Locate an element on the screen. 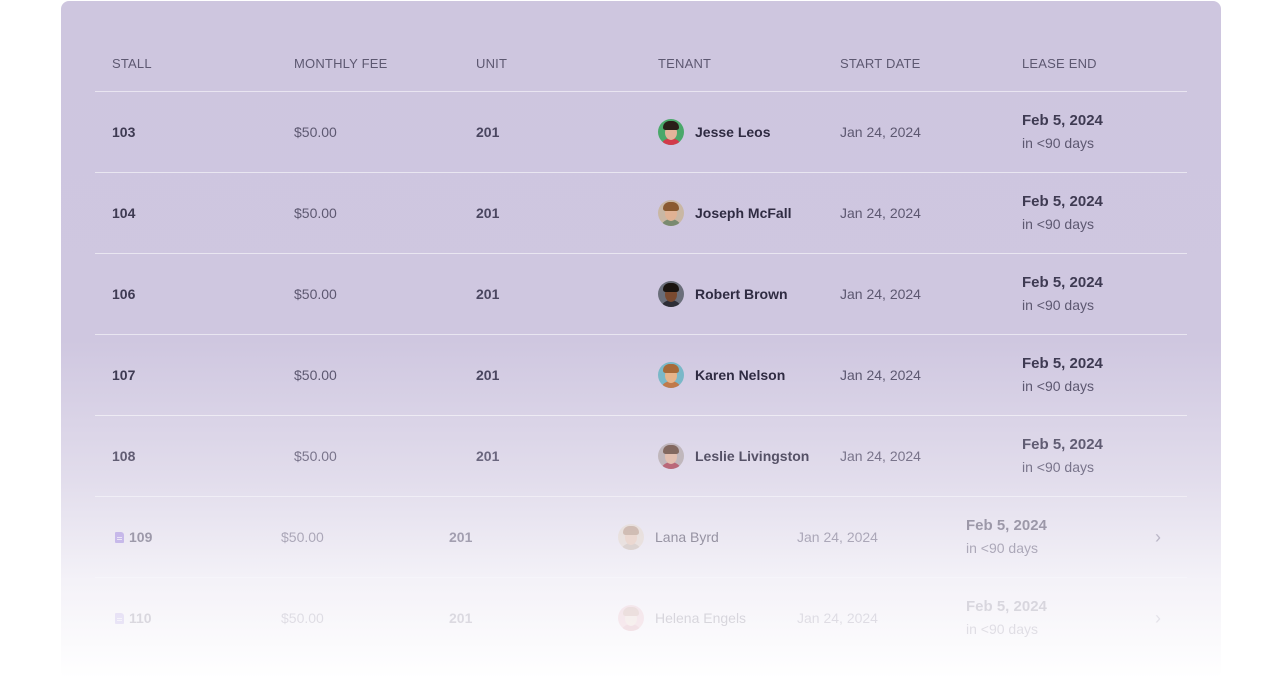 The height and width of the screenshot is (679, 1282). header-tenant: TENANT is located at coordinates (685, 63).